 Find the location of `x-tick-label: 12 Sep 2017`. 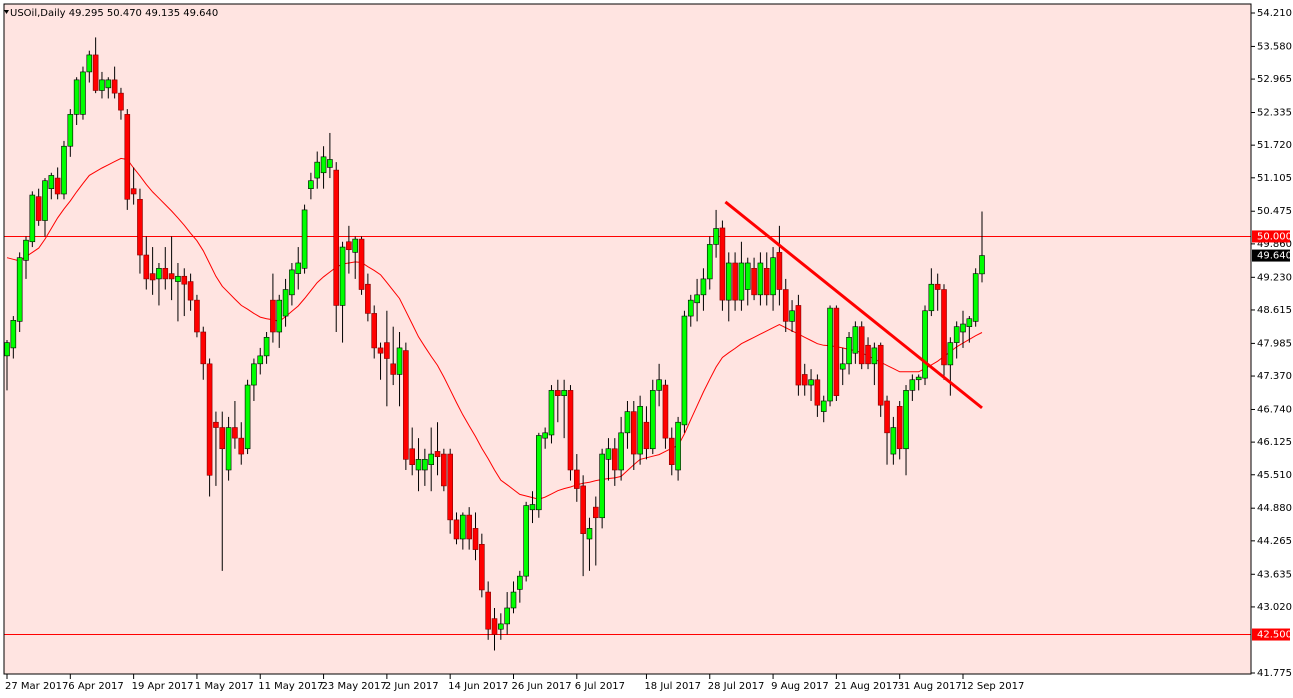

x-tick-label: 12 Sep 2017 is located at coordinates (992, 686).